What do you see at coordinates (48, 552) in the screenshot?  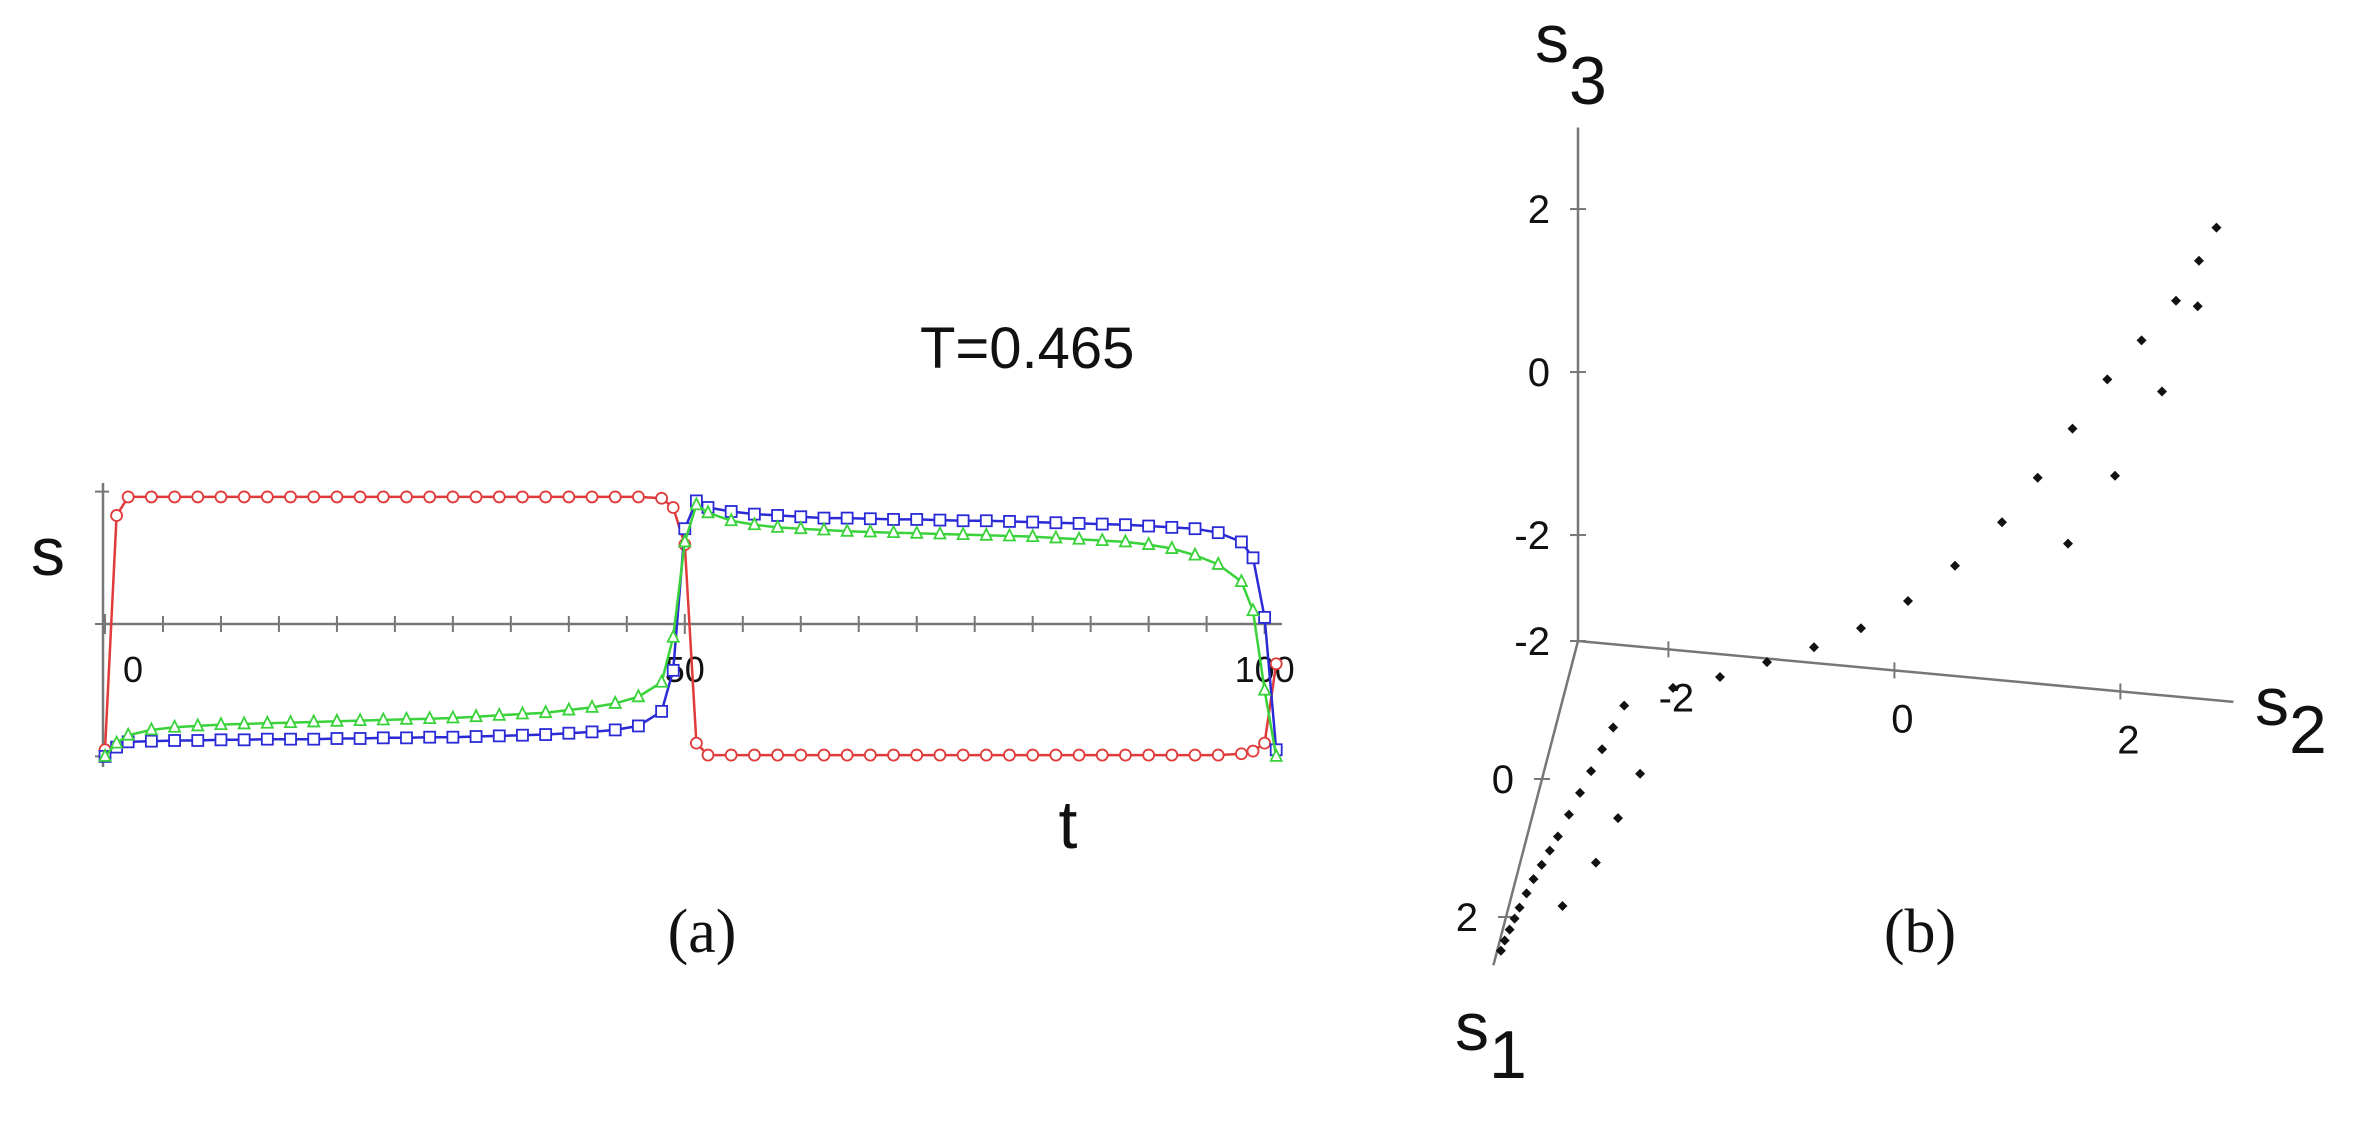 I see `y-axis-label: s` at bounding box center [48, 552].